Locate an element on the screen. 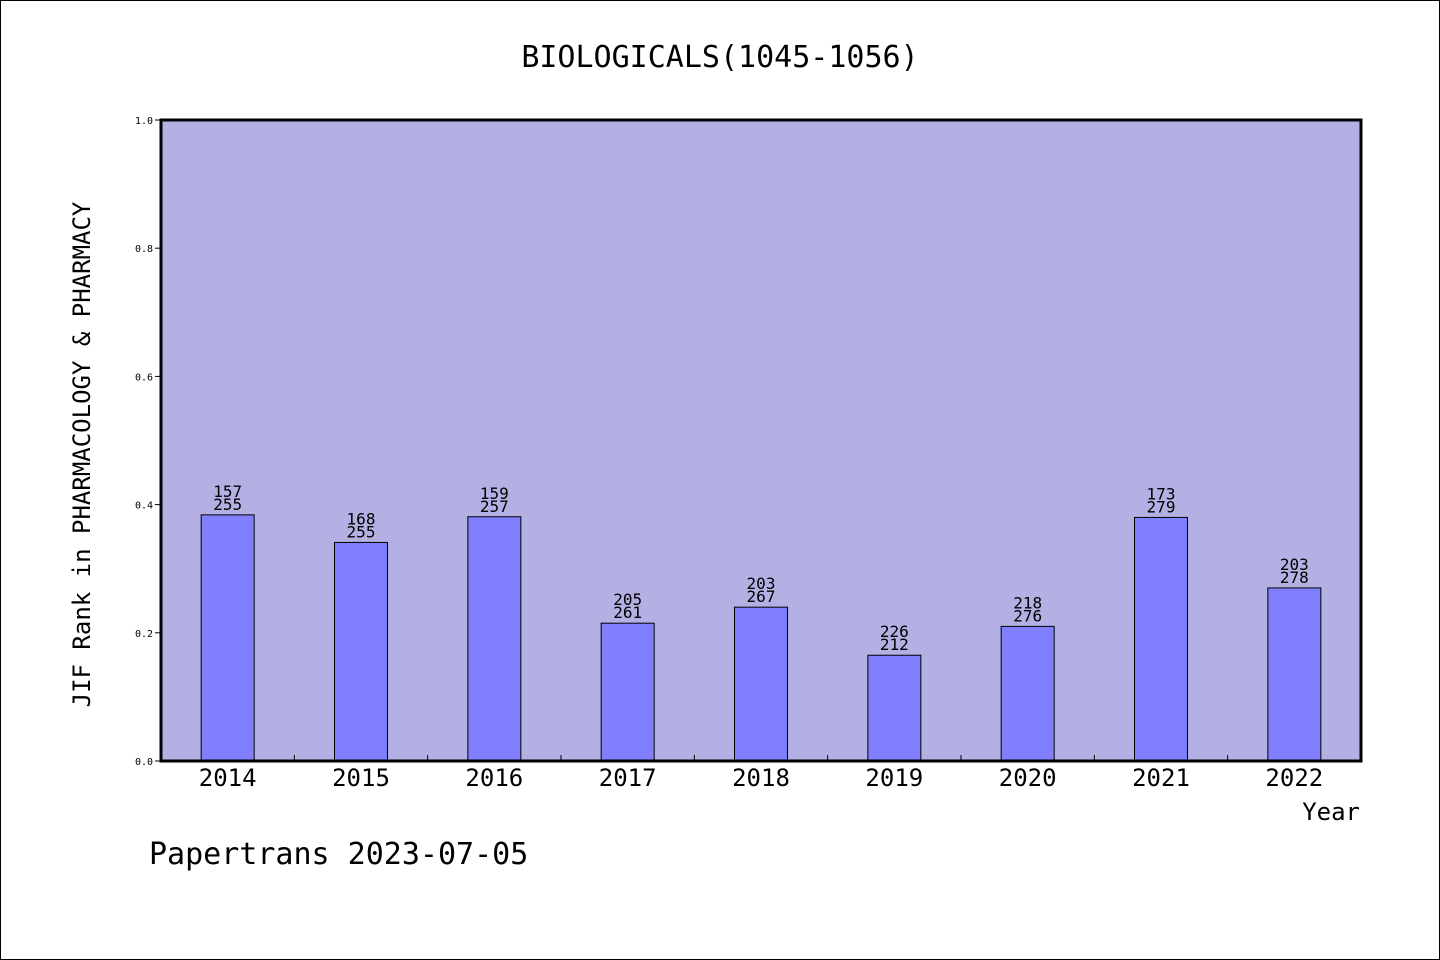 The height and width of the screenshot is (960, 1440). x-tick-label: 2014 is located at coordinates (228, 778).